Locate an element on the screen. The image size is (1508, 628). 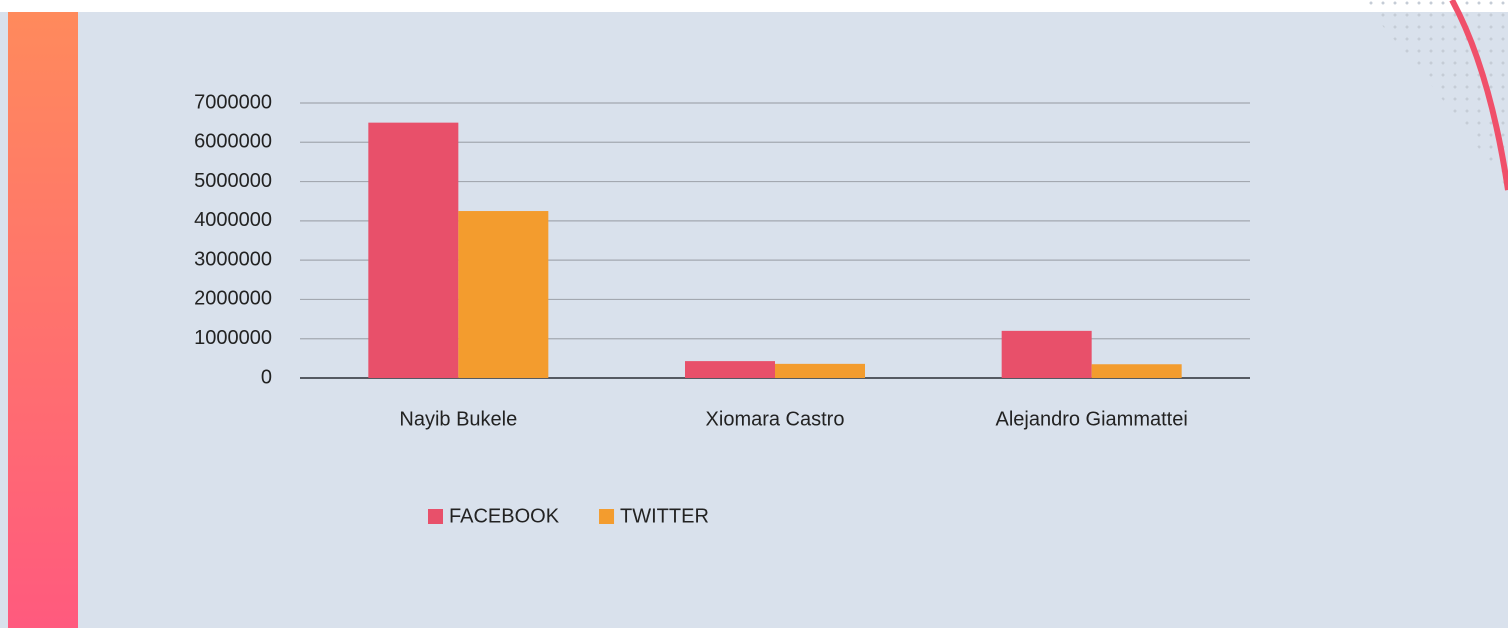
y-tick-label: 6000000 is located at coordinates (233, 142).